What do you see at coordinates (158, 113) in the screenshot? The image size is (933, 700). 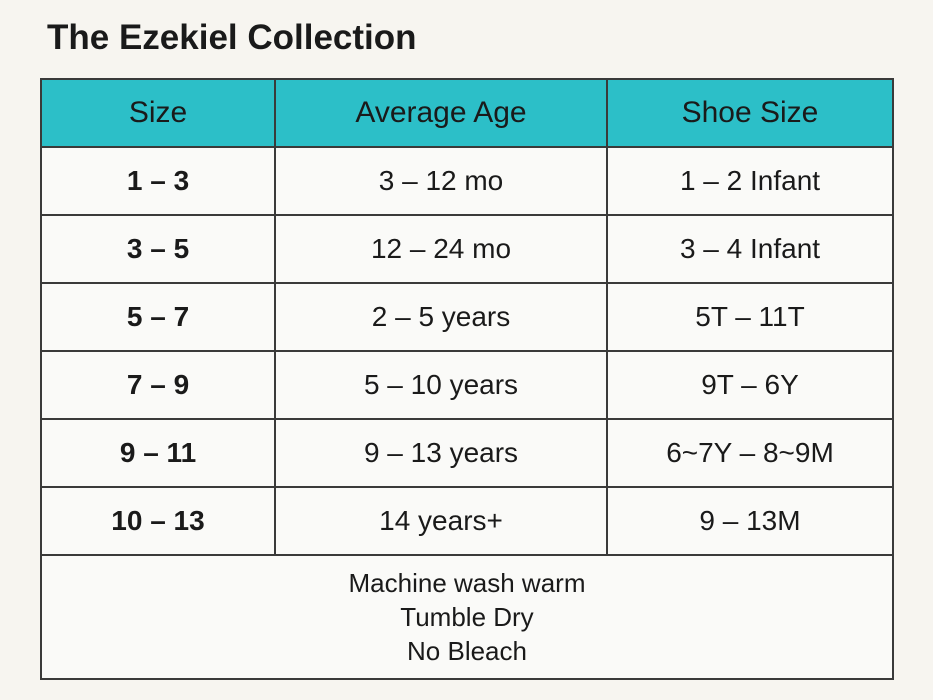 I see `header-cell: Size` at bounding box center [158, 113].